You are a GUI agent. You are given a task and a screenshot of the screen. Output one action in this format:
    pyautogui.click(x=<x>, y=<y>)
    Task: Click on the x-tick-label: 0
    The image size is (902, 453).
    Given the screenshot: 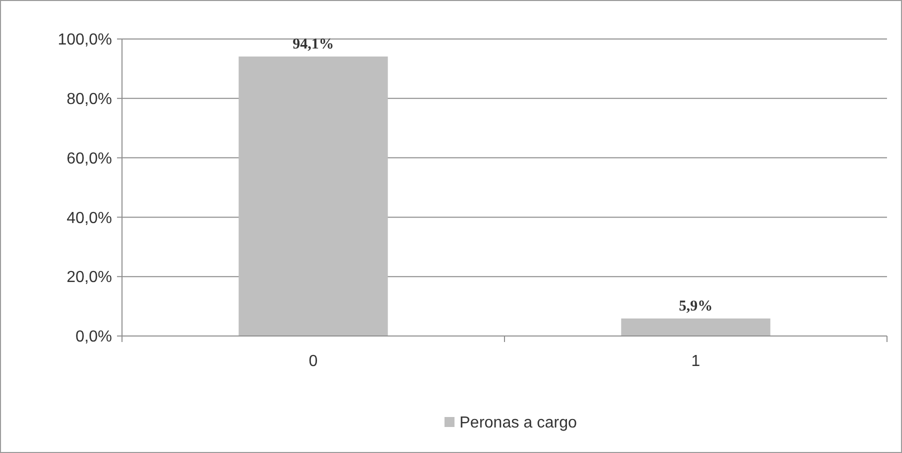 What is the action you would take?
    pyautogui.click(x=313, y=361)
    